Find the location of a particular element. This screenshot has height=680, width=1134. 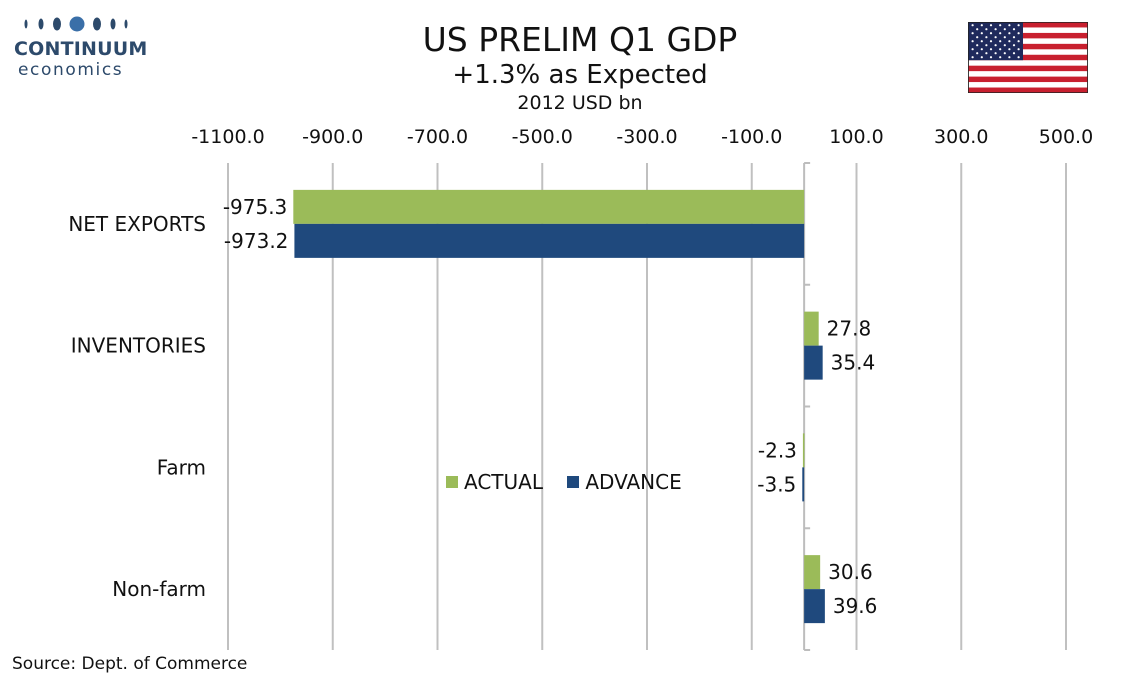

chart-title: US PRELIM Q1 GDP is located at coordinates (580, 39).